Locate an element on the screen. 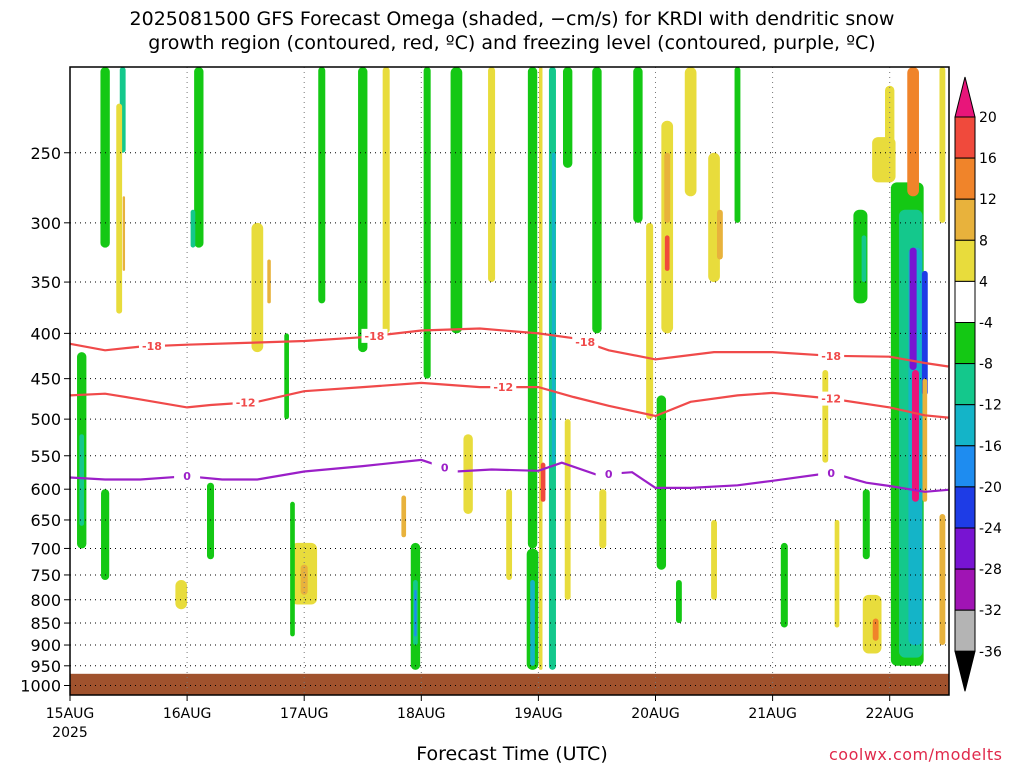 The image size is (1024, 768). y-tick-label: 300 is located at coordinates (45, 223).